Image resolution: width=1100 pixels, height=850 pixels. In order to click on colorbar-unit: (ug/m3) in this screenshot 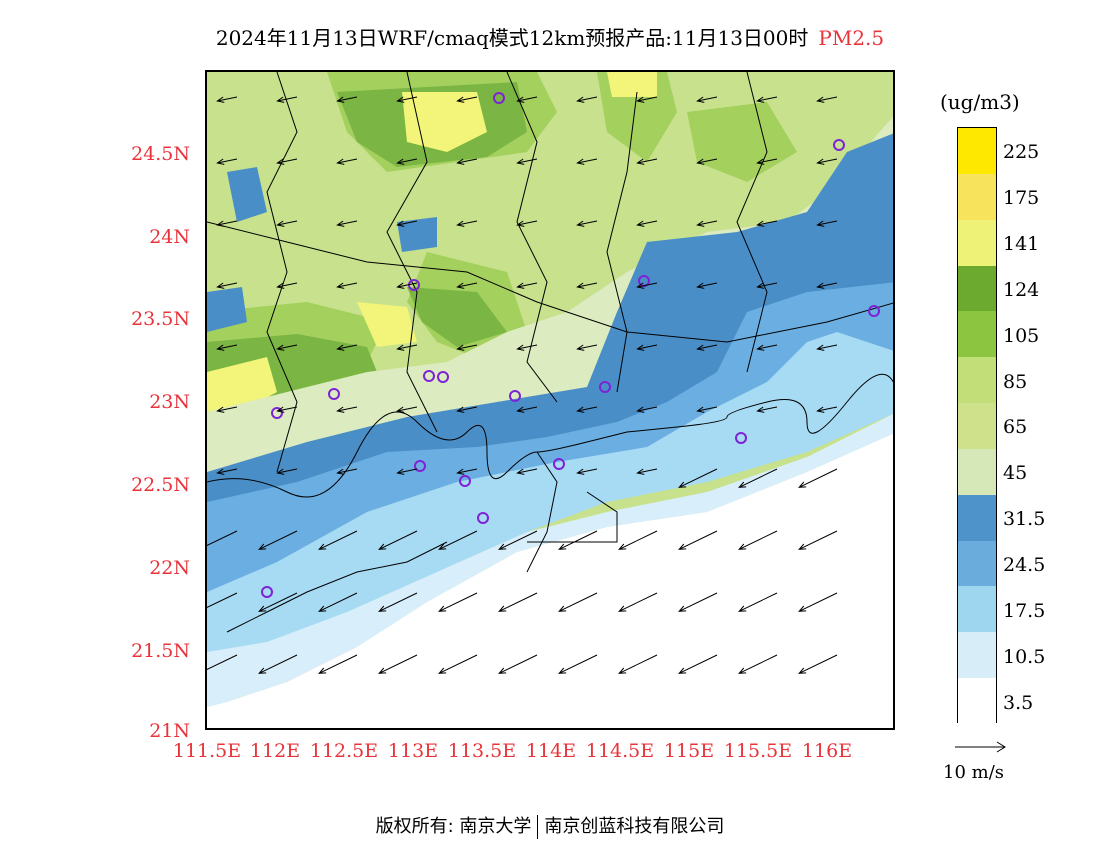, I will do `click(980, 102)`.